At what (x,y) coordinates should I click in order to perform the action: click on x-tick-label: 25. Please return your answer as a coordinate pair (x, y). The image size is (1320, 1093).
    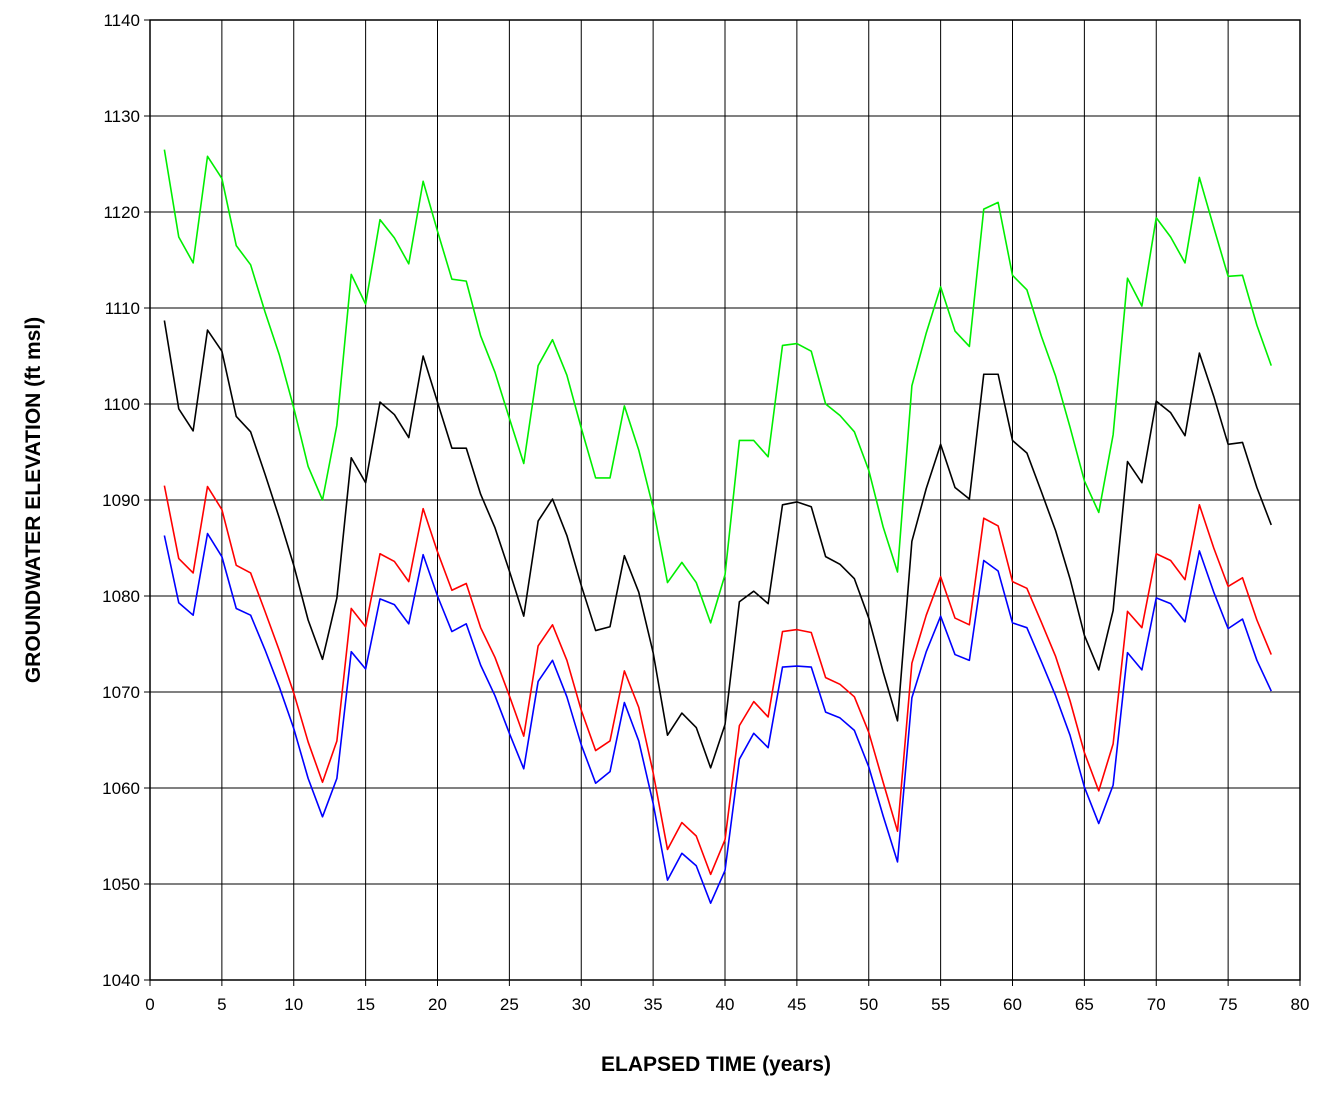
    Looking at the image, I should click on (509, 1004).